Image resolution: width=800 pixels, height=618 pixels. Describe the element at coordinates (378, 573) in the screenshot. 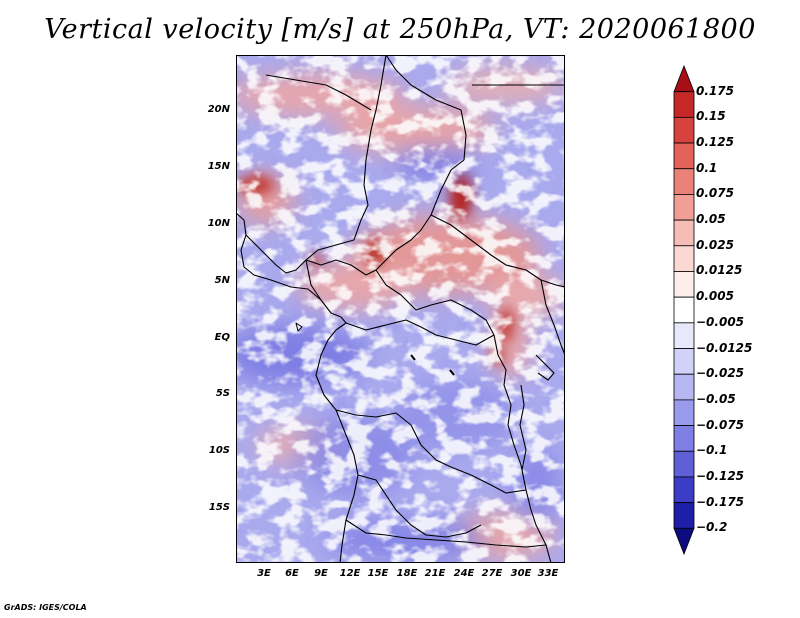

I see `lon-label: 15E` at that location.